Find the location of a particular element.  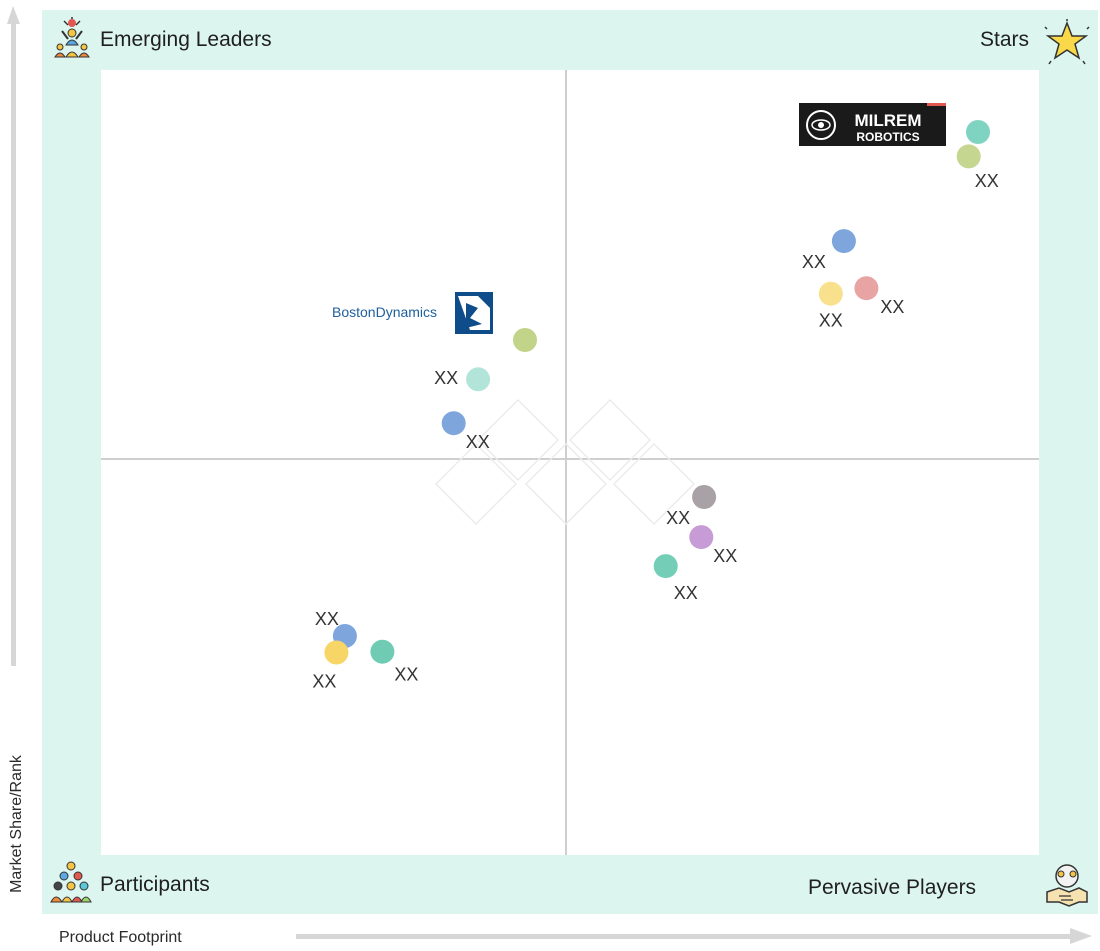

data-point-label-8: XX is located at coordinates (478, 442).